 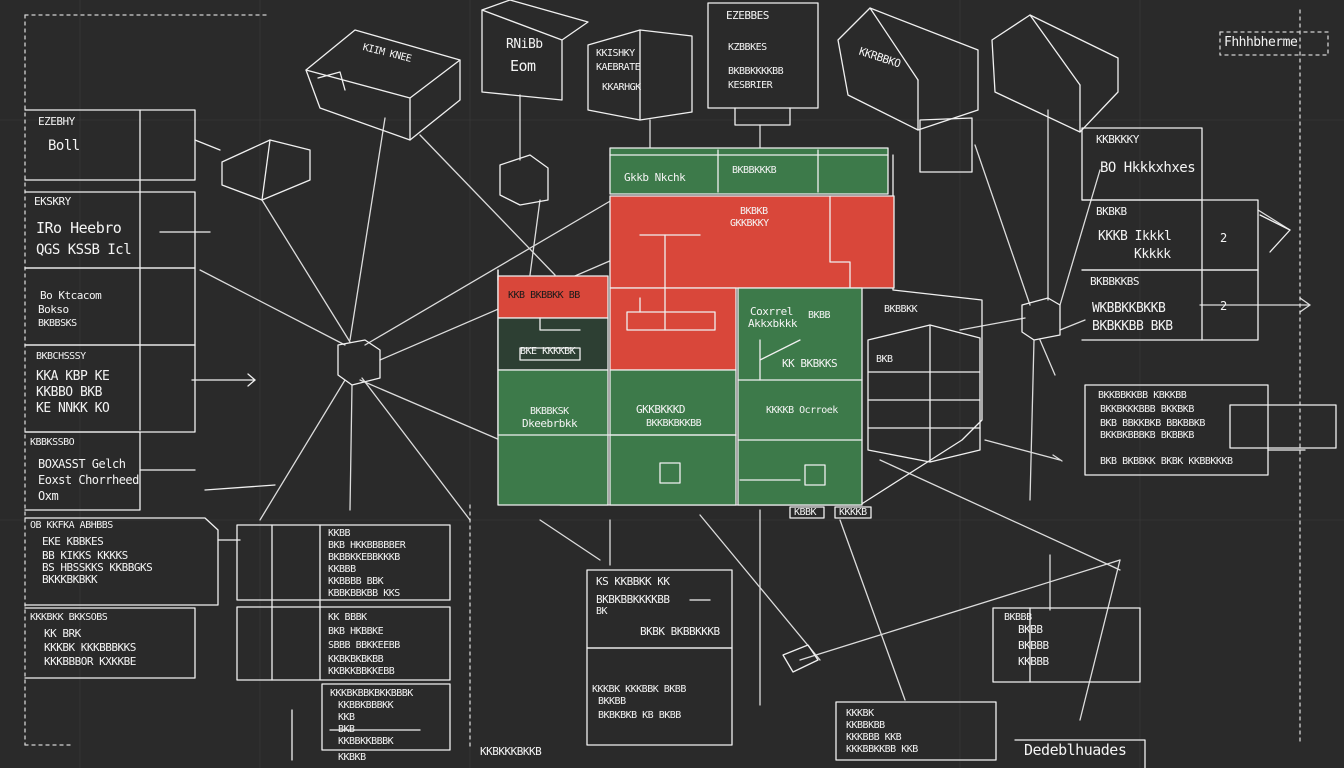 What do you see at coordinates (71, 525) in the screenshot?
I see `lower-left-a1: OB KKFKA ABHBBS` at bounding box center [71, 525].